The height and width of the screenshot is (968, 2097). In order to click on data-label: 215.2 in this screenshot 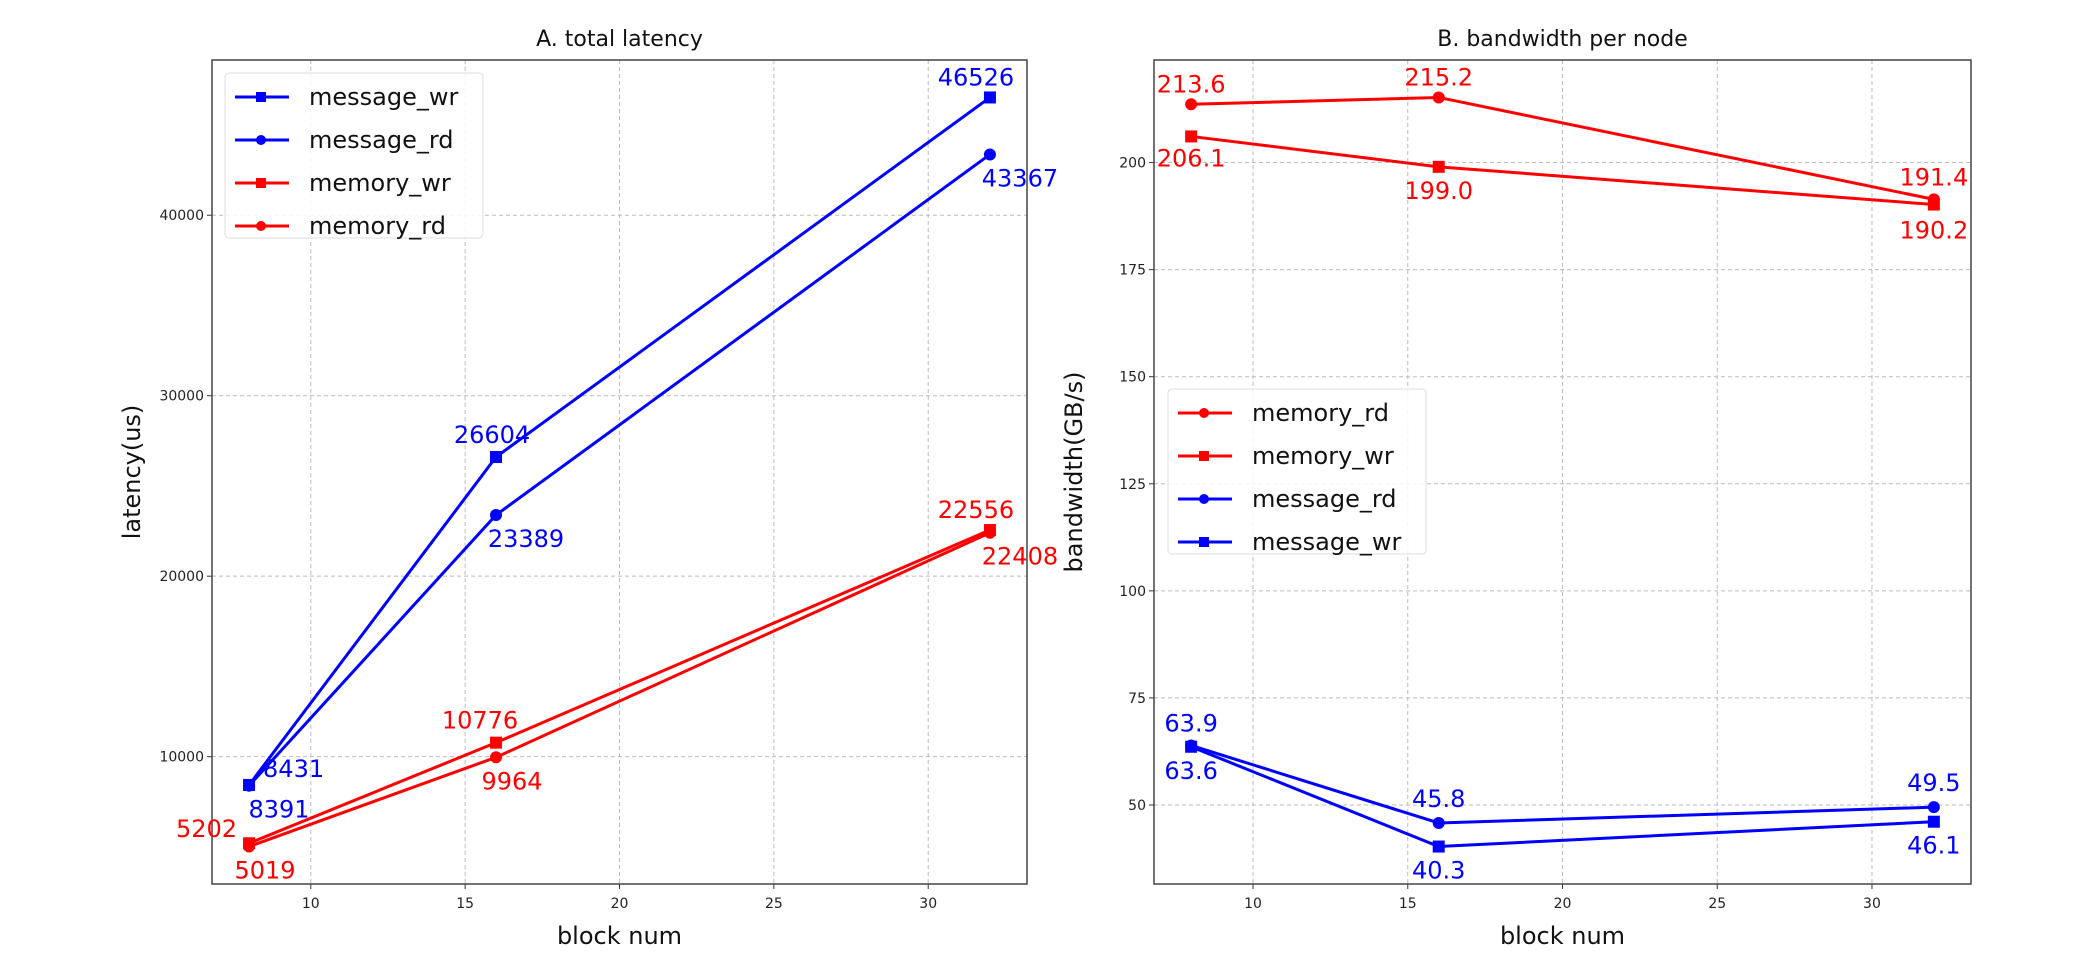, I will do `click(1438, 77)`.